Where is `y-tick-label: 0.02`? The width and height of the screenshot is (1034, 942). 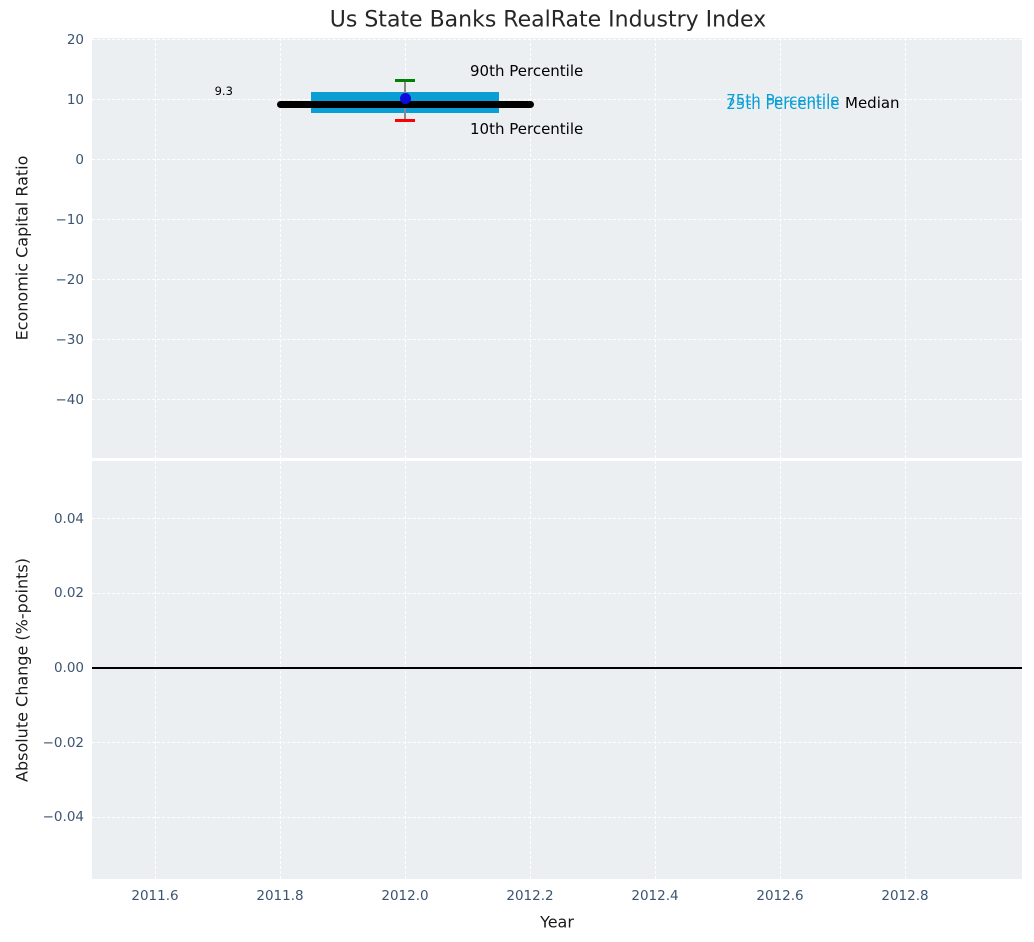
y-tick-label: 0.02 is located at coordinates (68, 593).